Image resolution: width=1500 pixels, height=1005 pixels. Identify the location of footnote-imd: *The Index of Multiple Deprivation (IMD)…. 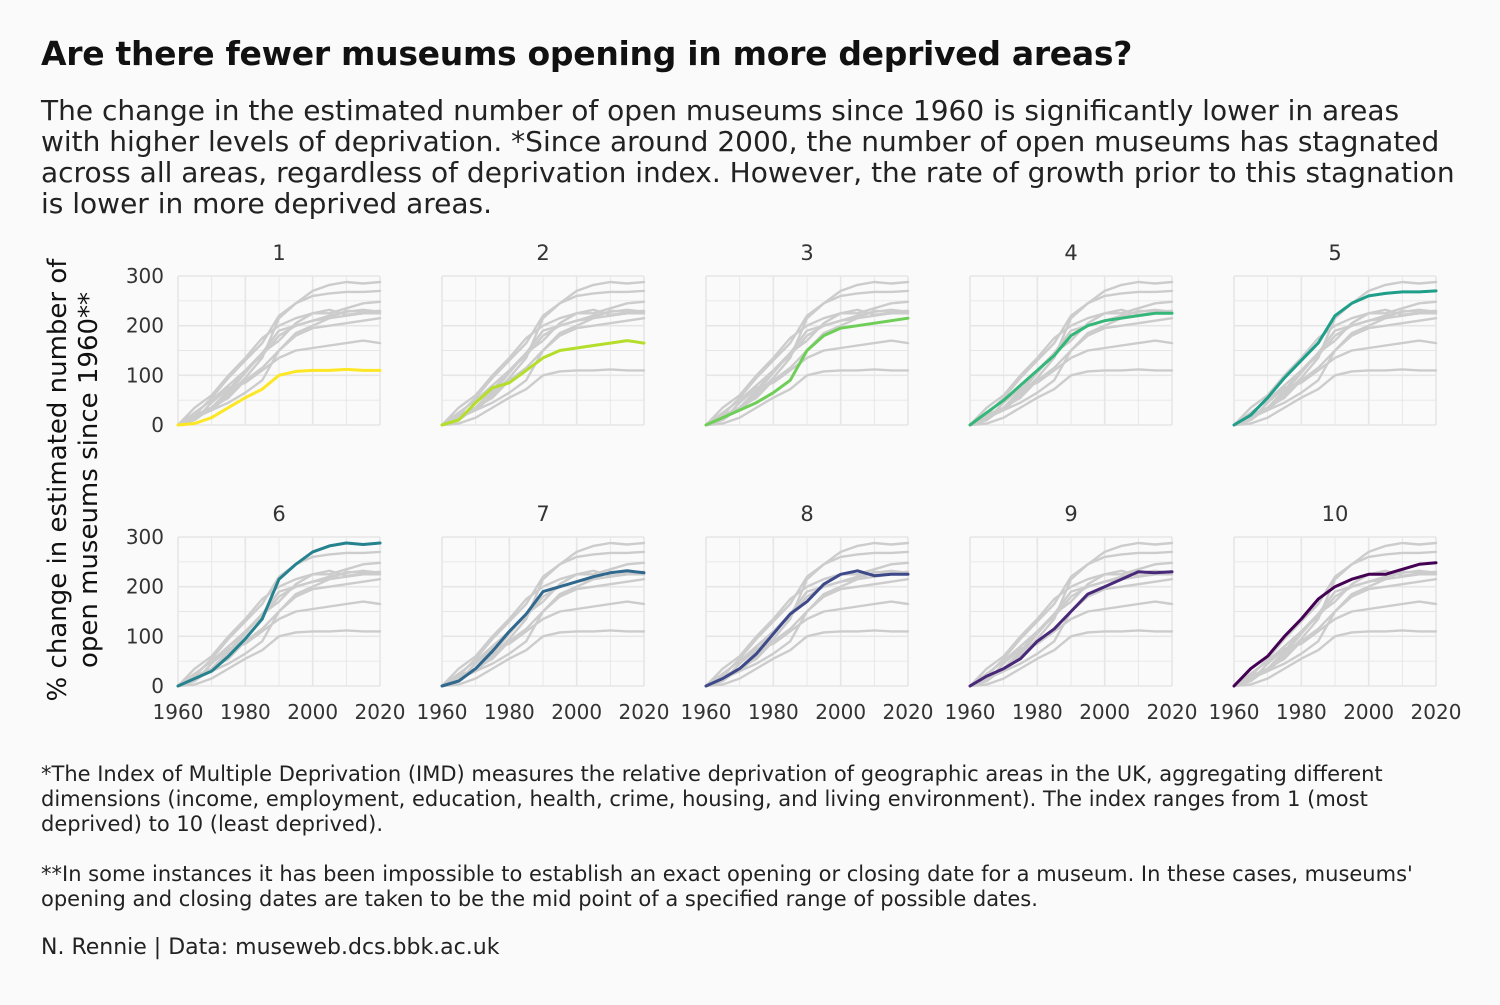
(712, 799).